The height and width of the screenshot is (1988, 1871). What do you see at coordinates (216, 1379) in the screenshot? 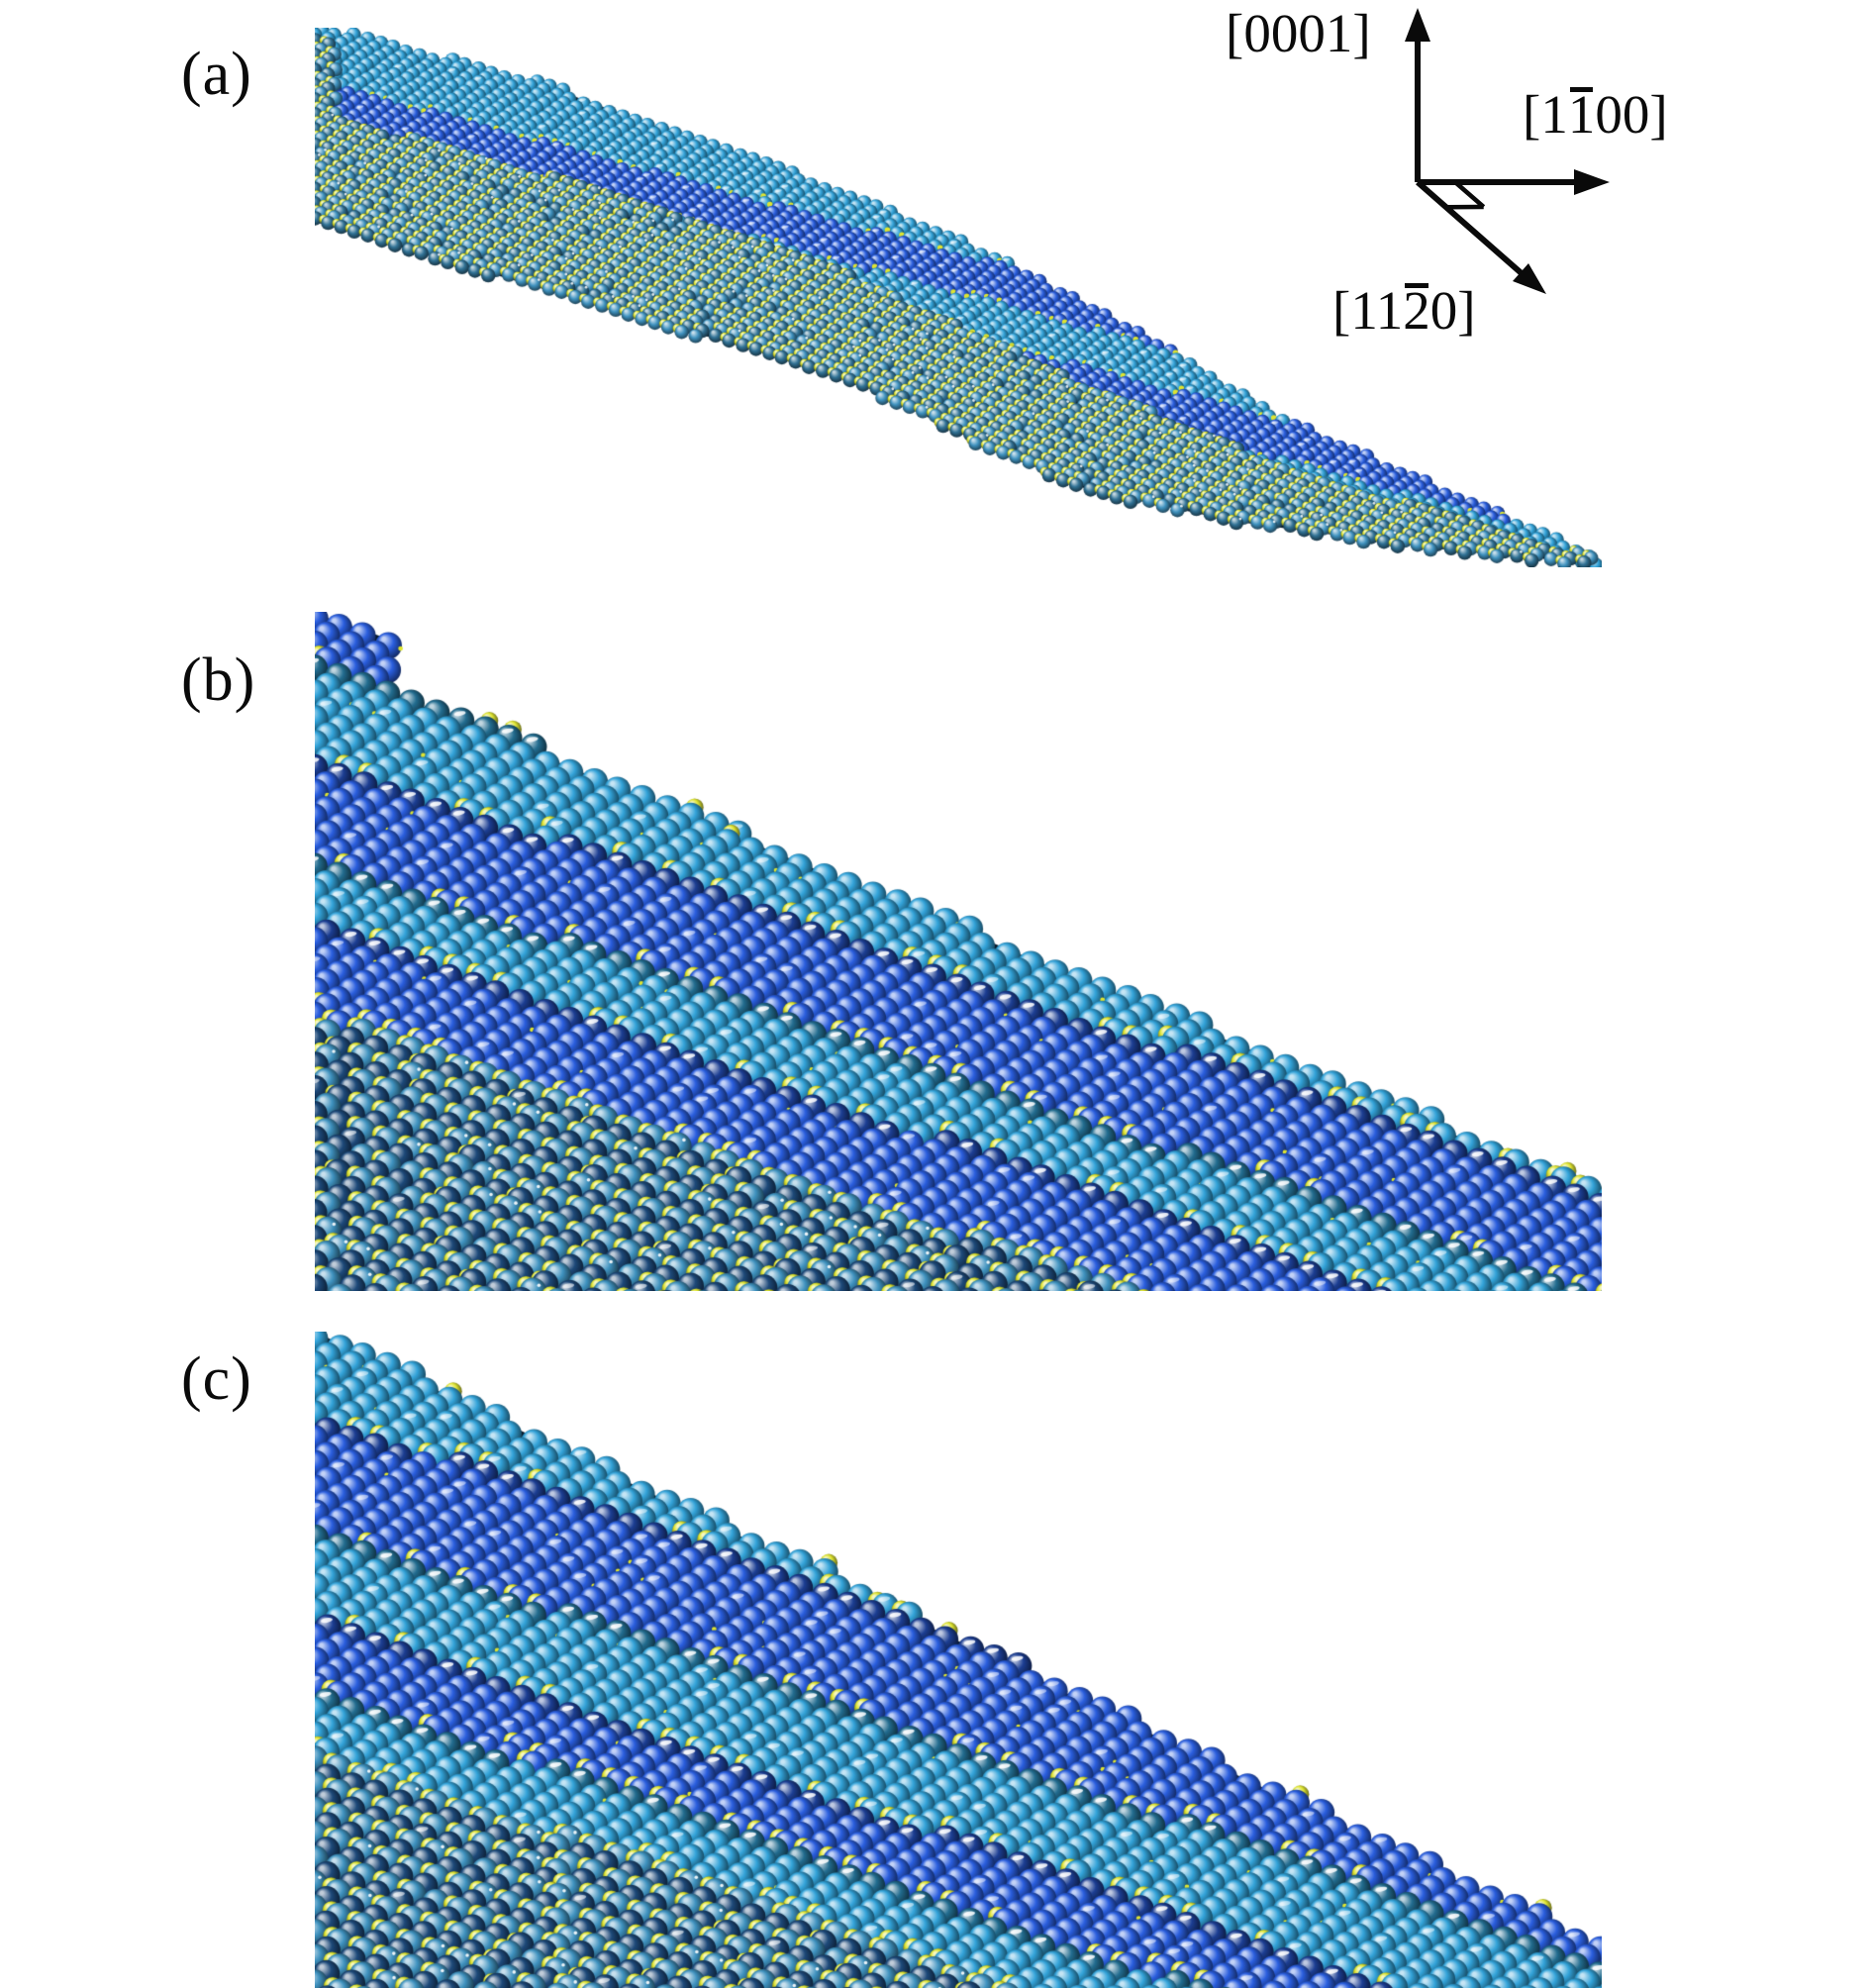
I see `panel-c-label: (c)` at bounding box center [216, 1379].